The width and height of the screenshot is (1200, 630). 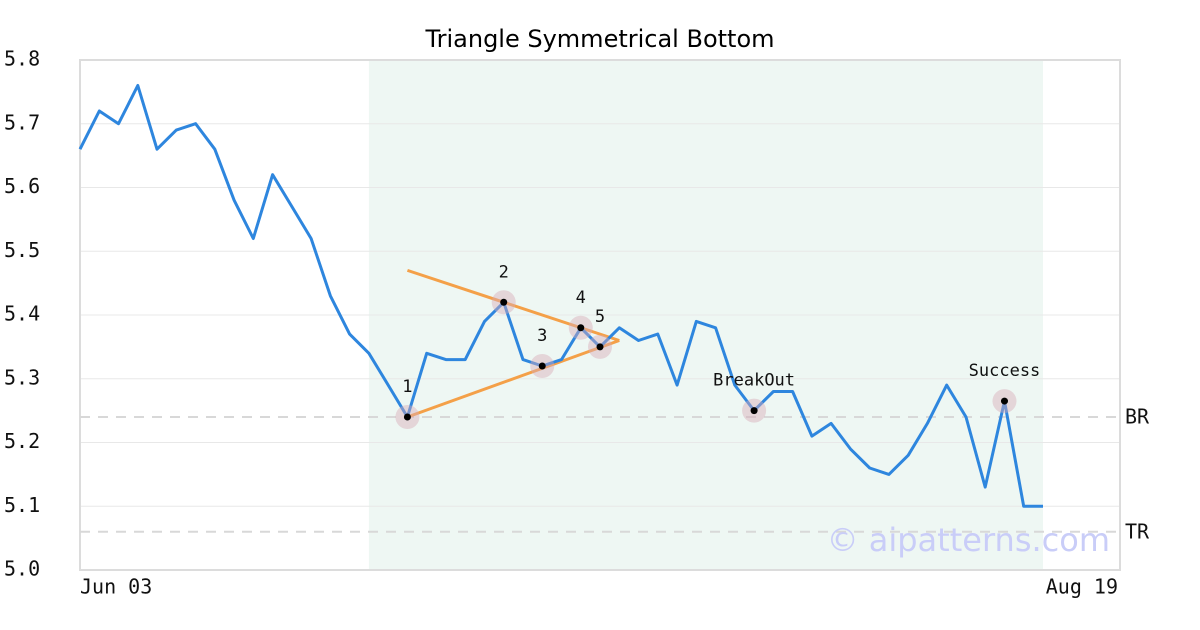 What do you see at coordinates (407, 387) in the screenshot?
I see `point-label: 1` at bounding box center [407, 387].